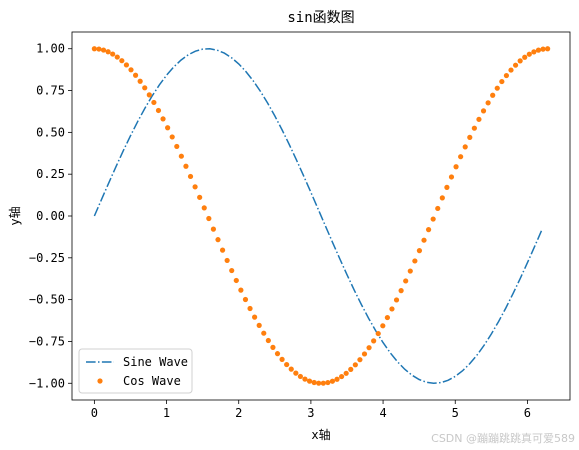 The height and width of the screenshot is (450, 579). What do you see at coordinates (47, 300) in the screenshot?
I see `y-tick-label: −0.50` at bounding box center [47, 300].